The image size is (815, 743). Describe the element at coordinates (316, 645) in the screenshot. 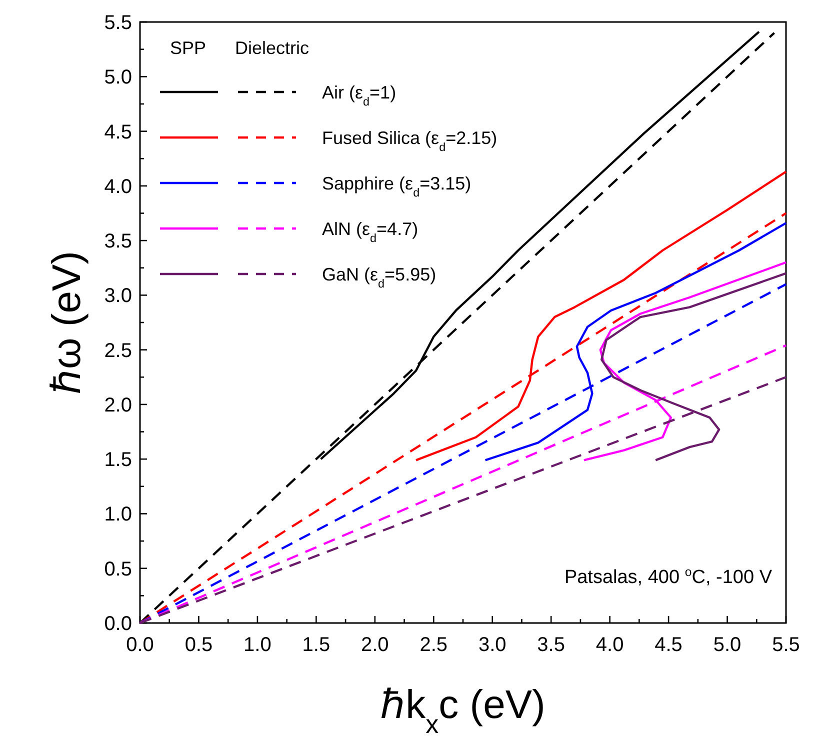

I see `x-tick-label: 1.5` at that location.